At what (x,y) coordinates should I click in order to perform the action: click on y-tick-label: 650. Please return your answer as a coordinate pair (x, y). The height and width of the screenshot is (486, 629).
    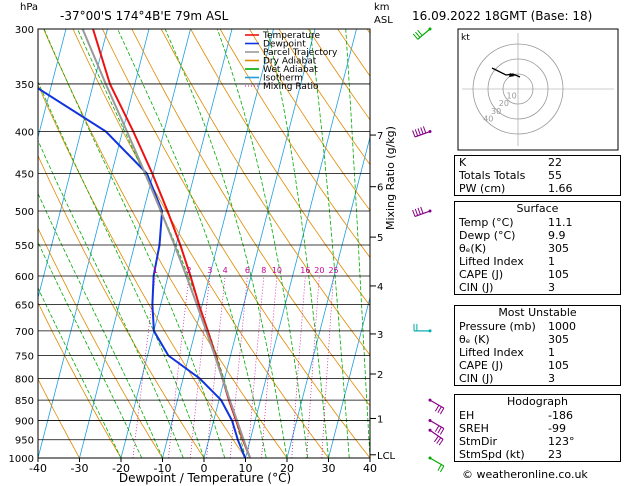
    Looking at the image, I should click on (24, 306).